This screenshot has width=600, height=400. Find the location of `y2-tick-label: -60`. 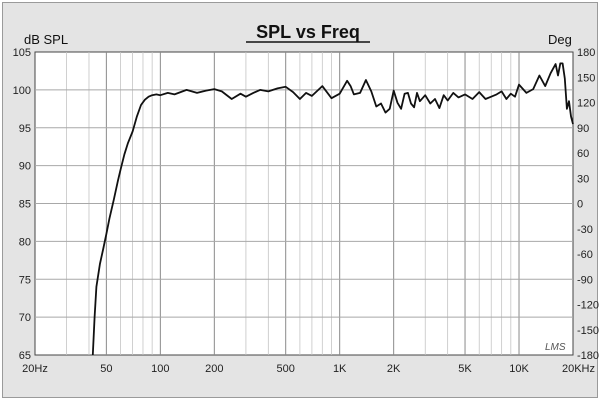

y2-tick-label: -60 is located at coordinates (585, 255).